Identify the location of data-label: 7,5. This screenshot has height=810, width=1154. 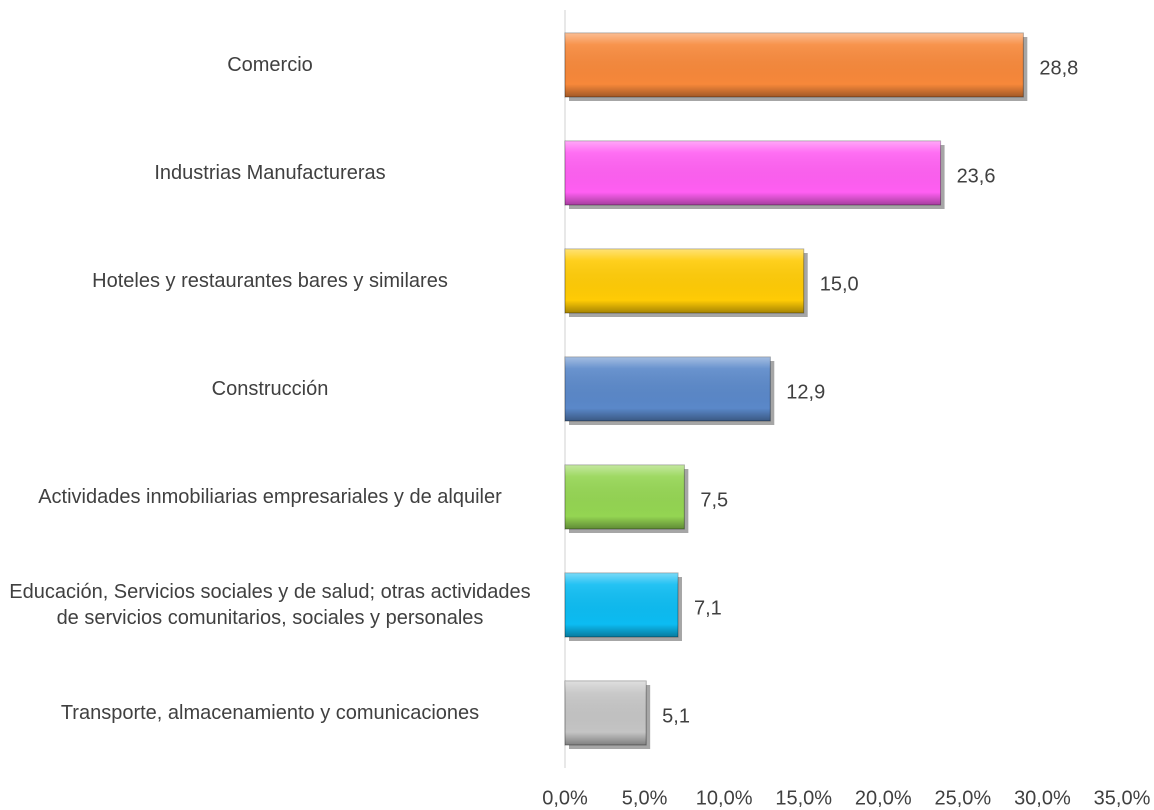
(714, 500).